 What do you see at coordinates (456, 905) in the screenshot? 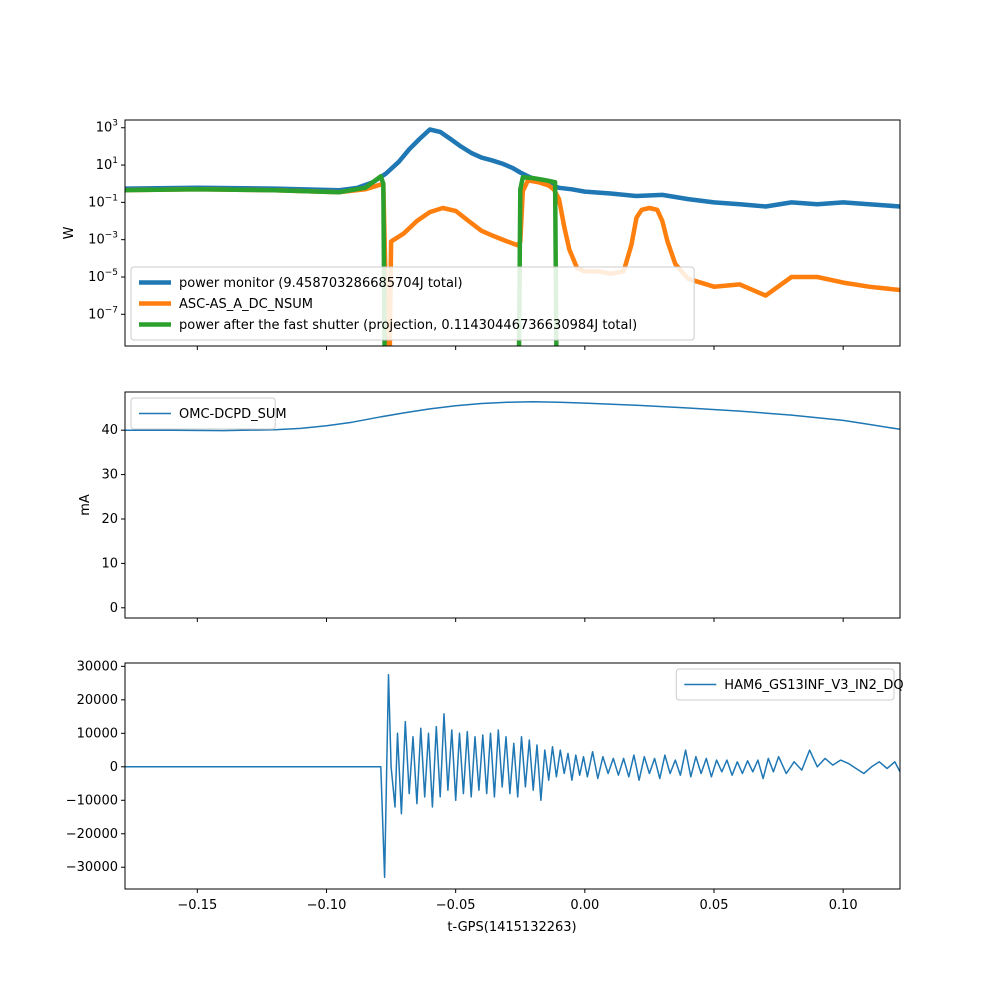
I see `x-tick-label: −0.05` at bounding box center [456, 905].